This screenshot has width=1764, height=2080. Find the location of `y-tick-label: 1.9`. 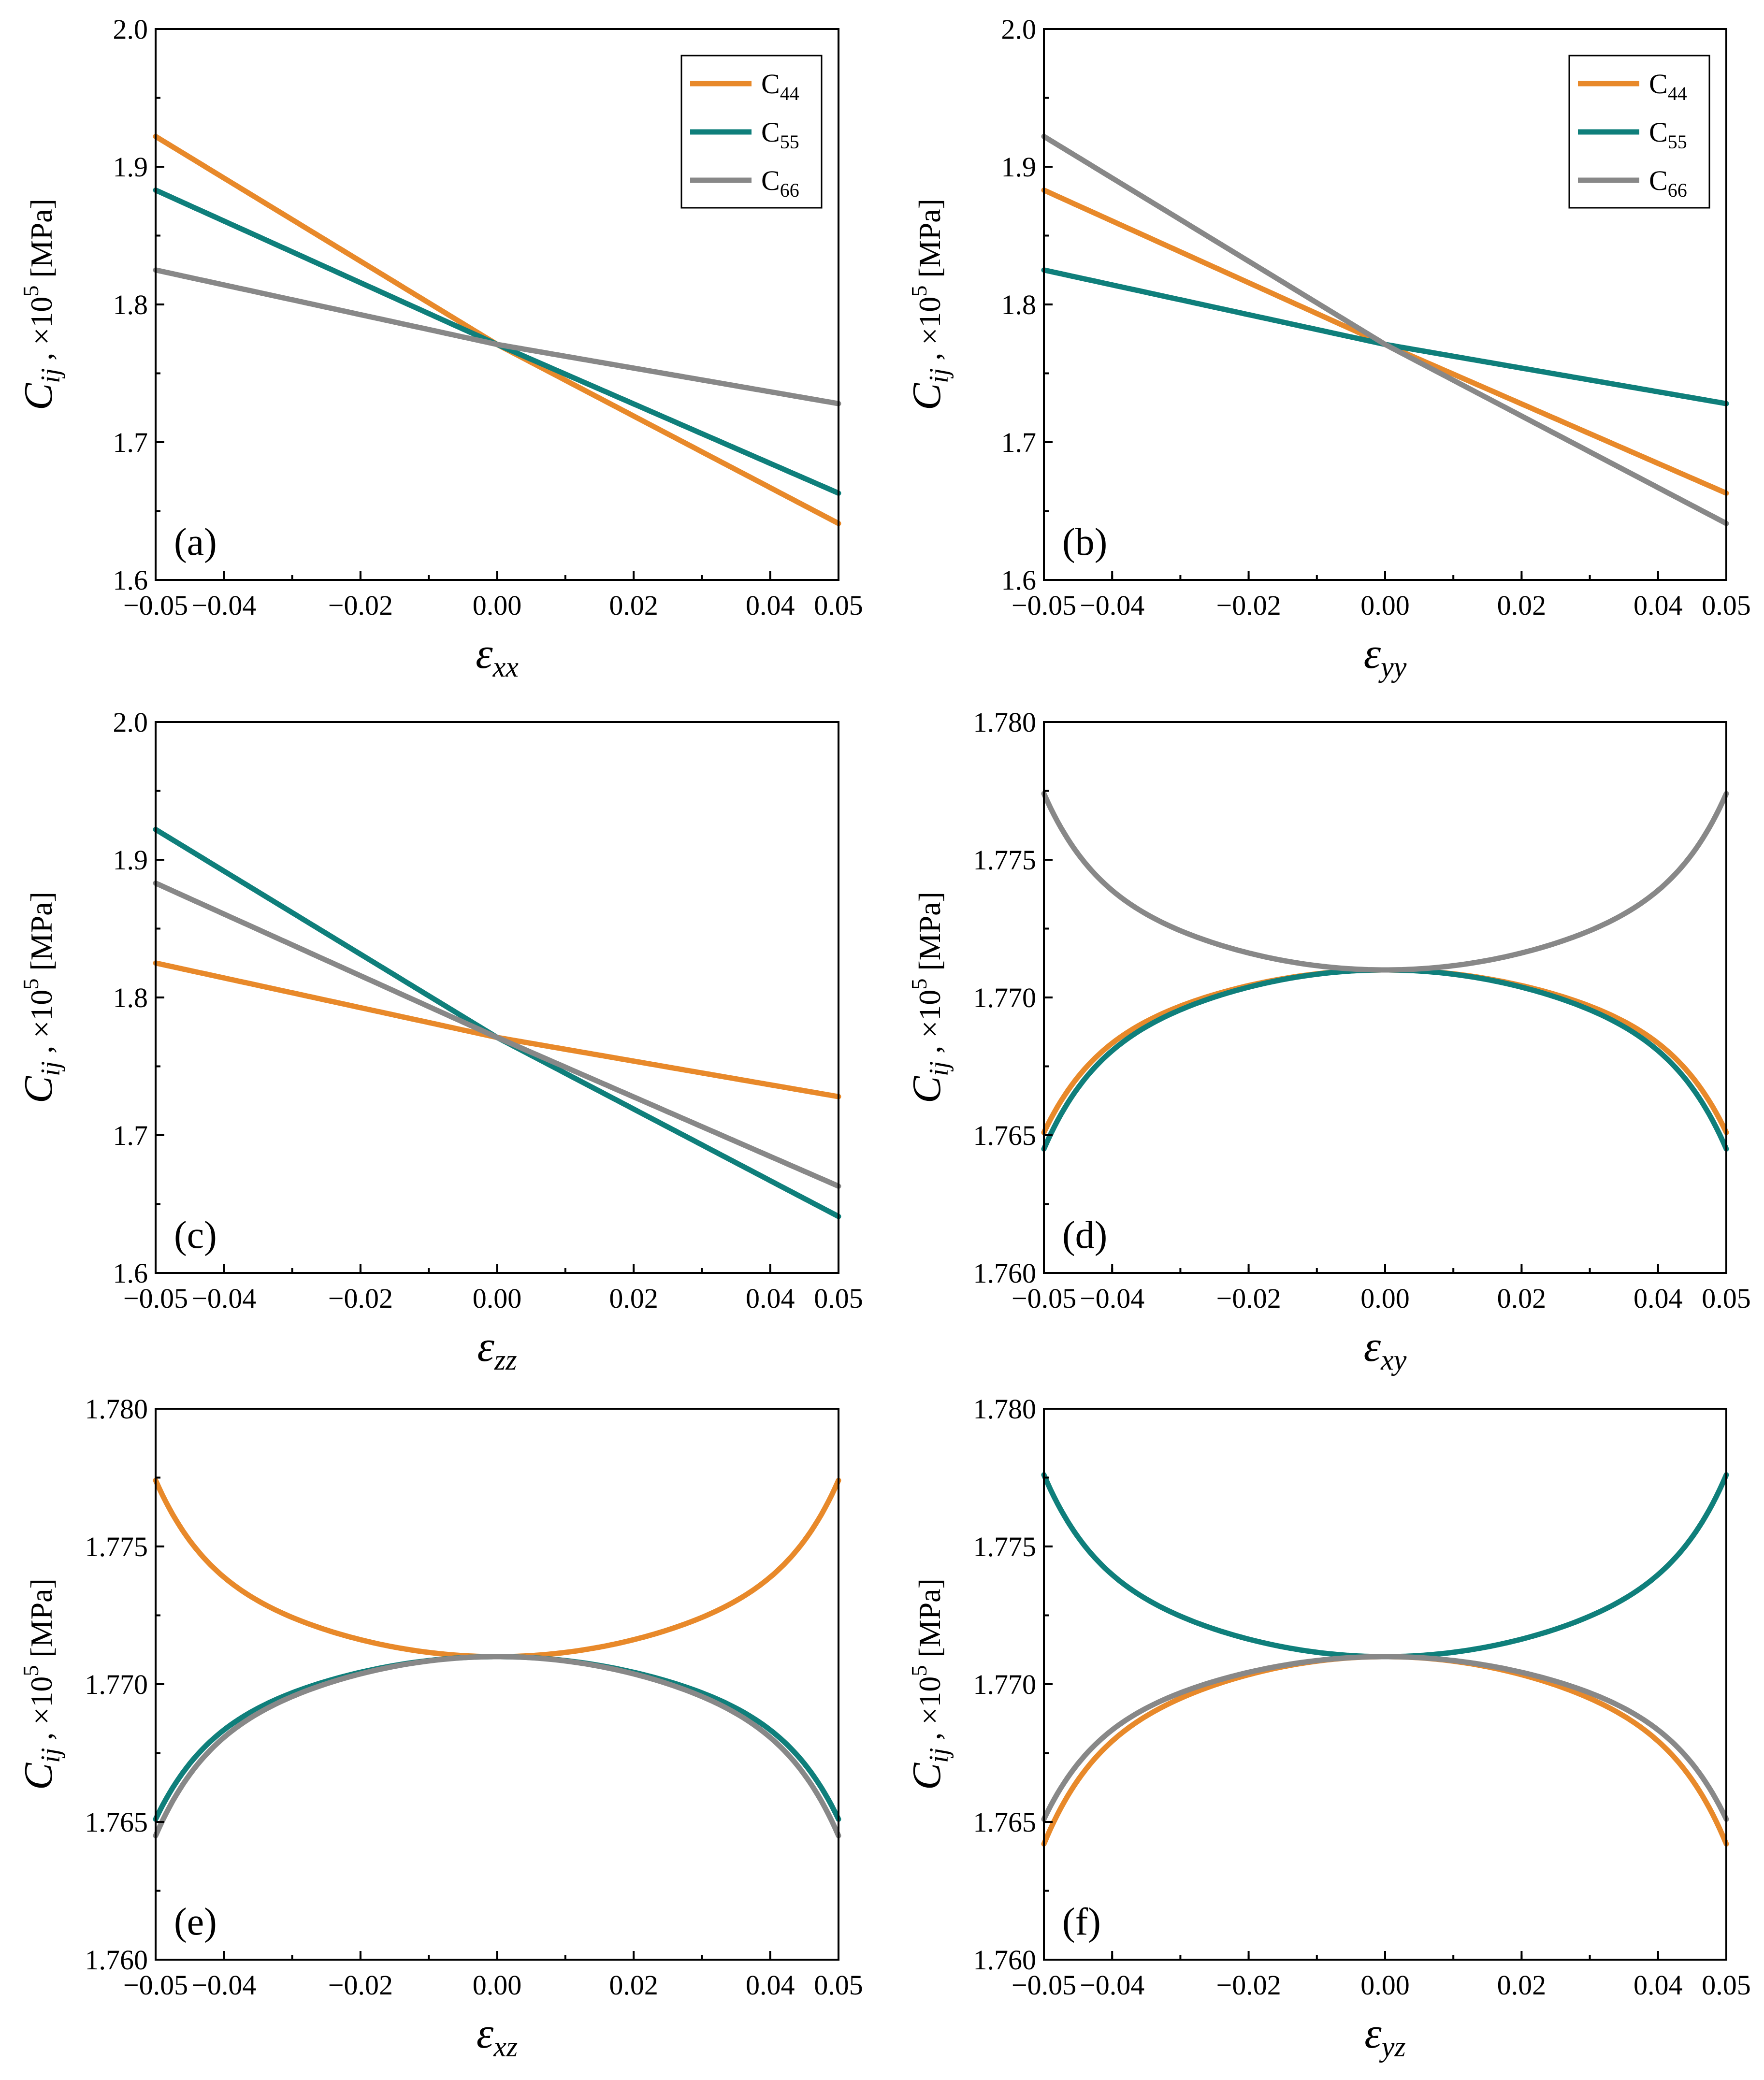

y-tick-label: 1.9 is located at coordinates (1019, 167).